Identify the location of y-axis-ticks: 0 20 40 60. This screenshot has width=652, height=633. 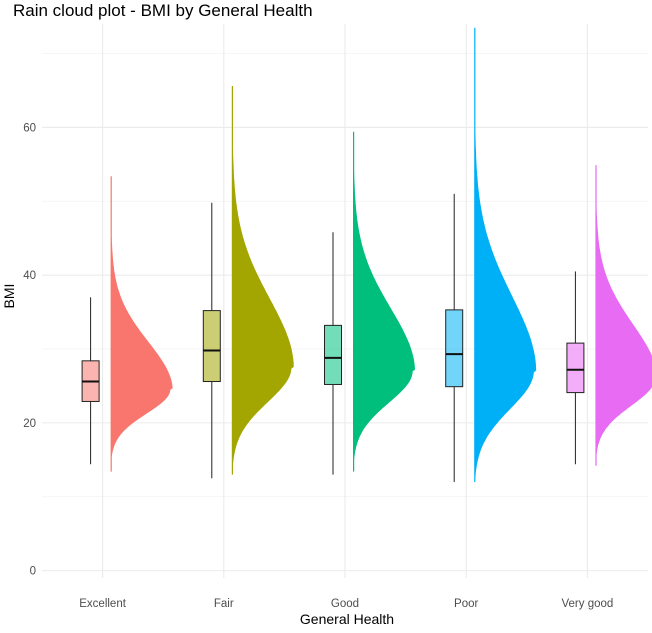
(29, 349).